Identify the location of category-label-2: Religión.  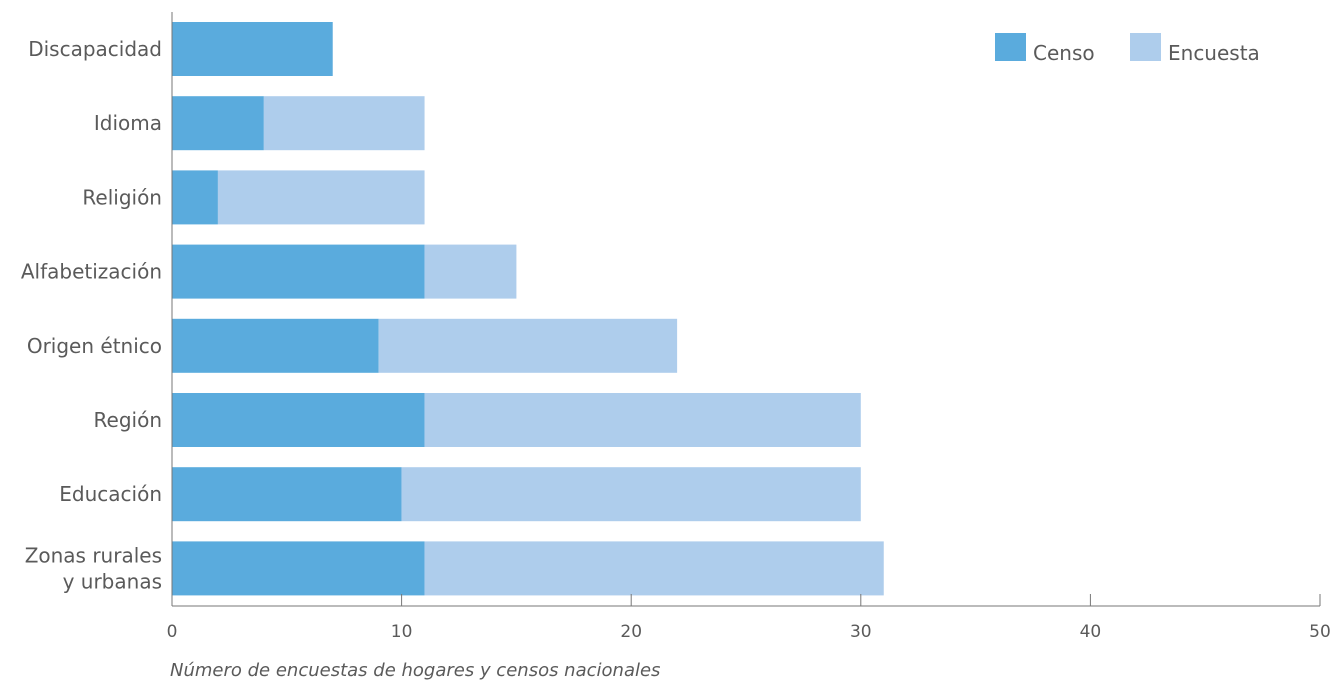
(122, 197).